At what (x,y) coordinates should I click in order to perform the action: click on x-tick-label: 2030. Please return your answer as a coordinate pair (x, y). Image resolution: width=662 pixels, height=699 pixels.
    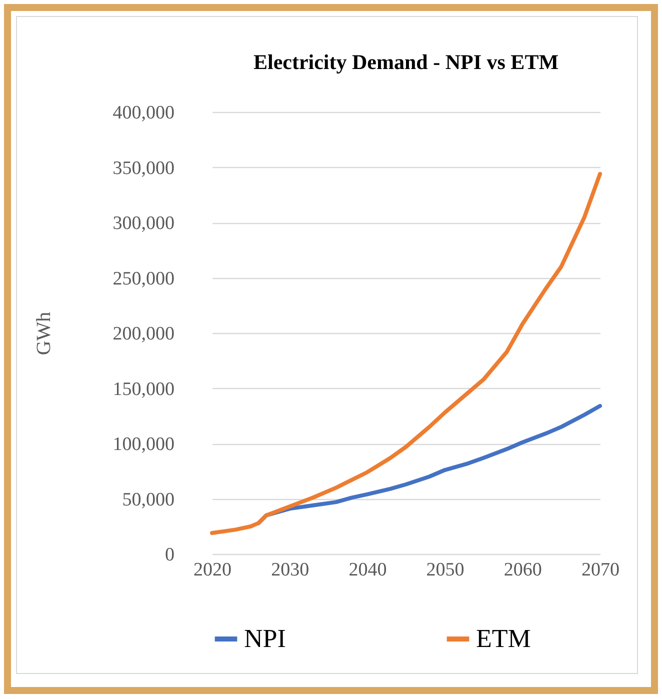
    Looking at the image, I should click on (290, 570).